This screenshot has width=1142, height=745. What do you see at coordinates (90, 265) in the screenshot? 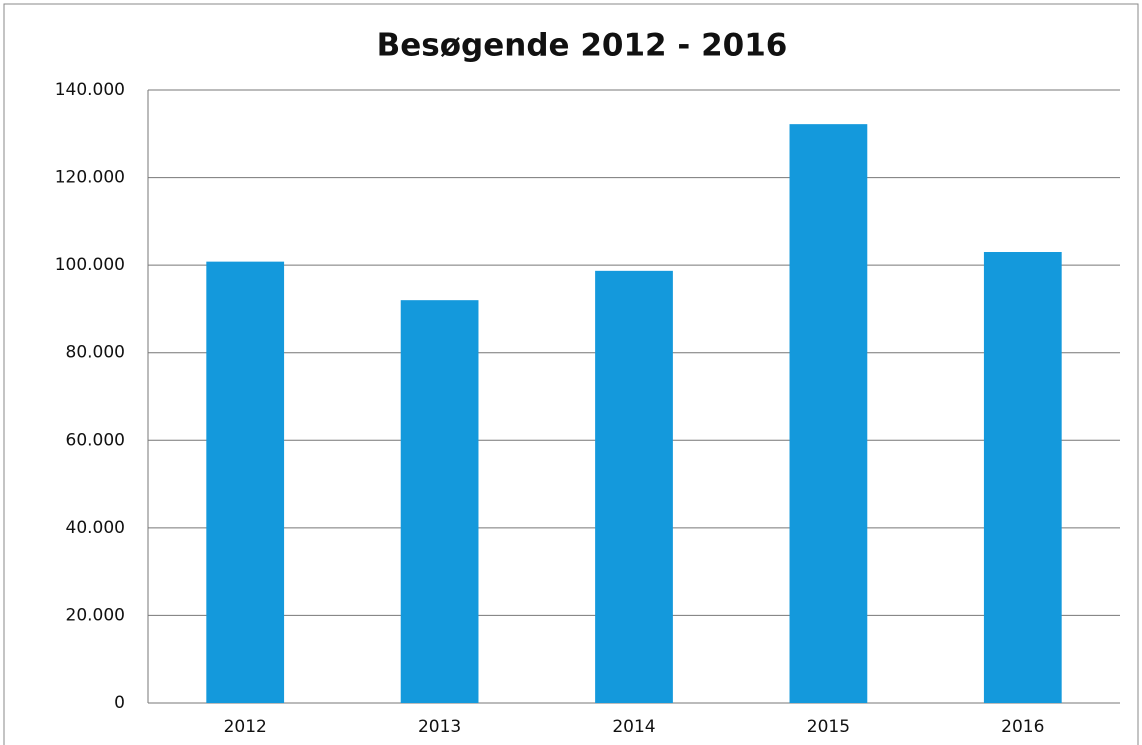
I see `y-tick-label: 100.000` at bounding box center [90, 265].